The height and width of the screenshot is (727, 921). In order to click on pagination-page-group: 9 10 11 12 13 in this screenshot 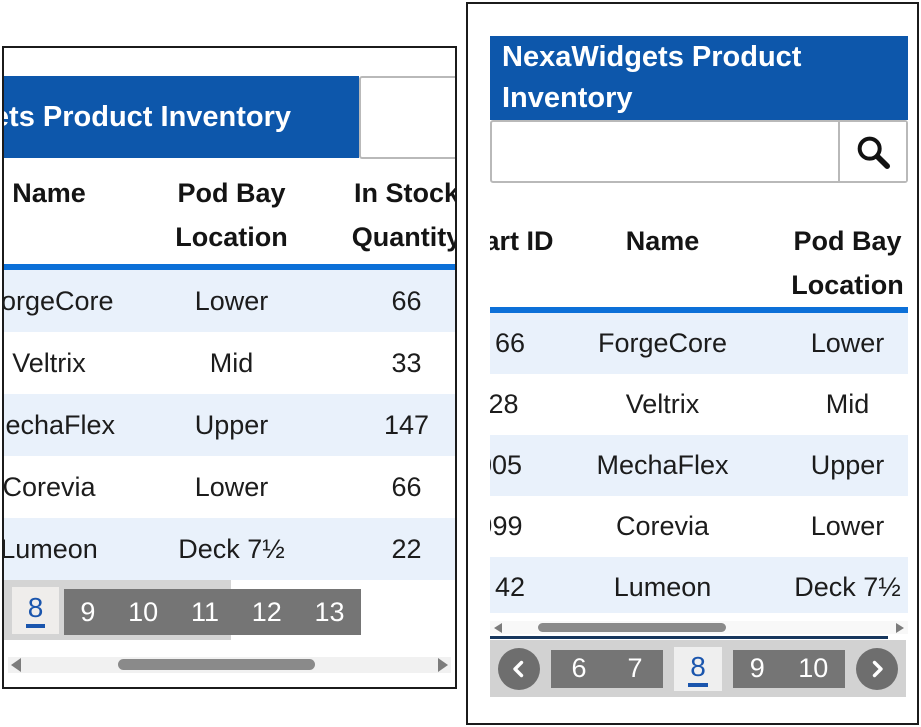, I will do `click(212, 612)`.